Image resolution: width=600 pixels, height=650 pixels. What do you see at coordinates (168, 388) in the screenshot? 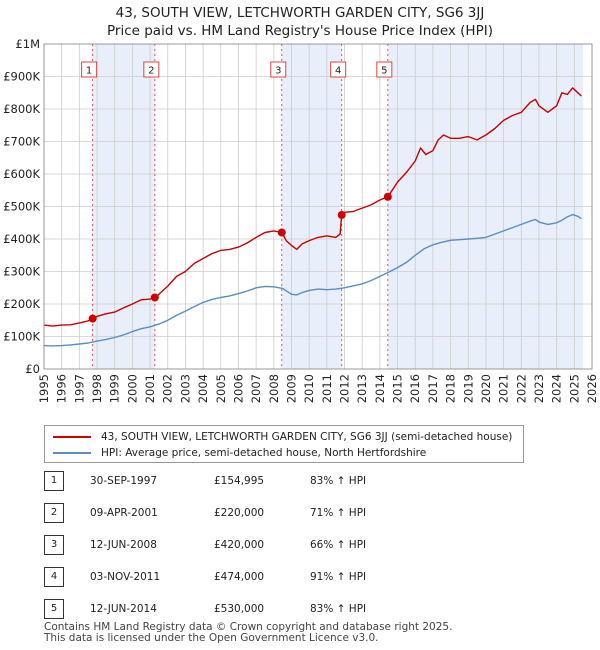
I see `x-tick-label: 2002` at bounding box center [168, 388].